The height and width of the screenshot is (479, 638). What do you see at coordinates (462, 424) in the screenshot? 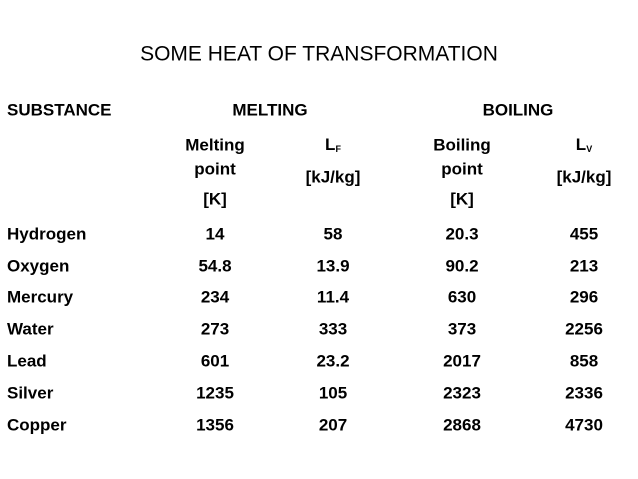
I see `table-cell: 2868` at bounding box center [462, 424].